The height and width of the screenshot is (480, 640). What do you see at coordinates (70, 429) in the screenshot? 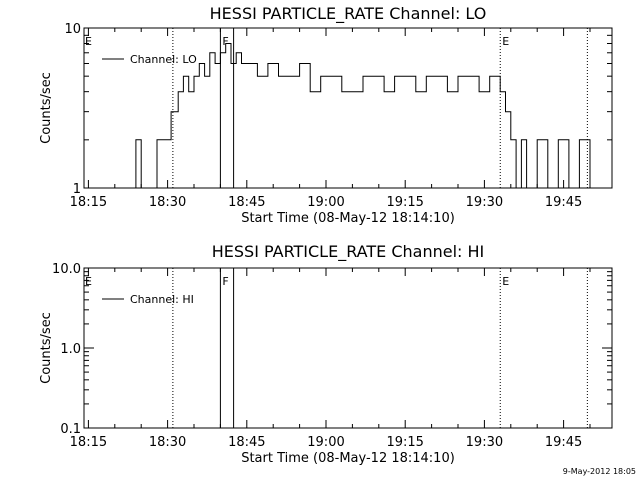
I see `y-tick-label: 0.1` at bounding box center [70, 429].